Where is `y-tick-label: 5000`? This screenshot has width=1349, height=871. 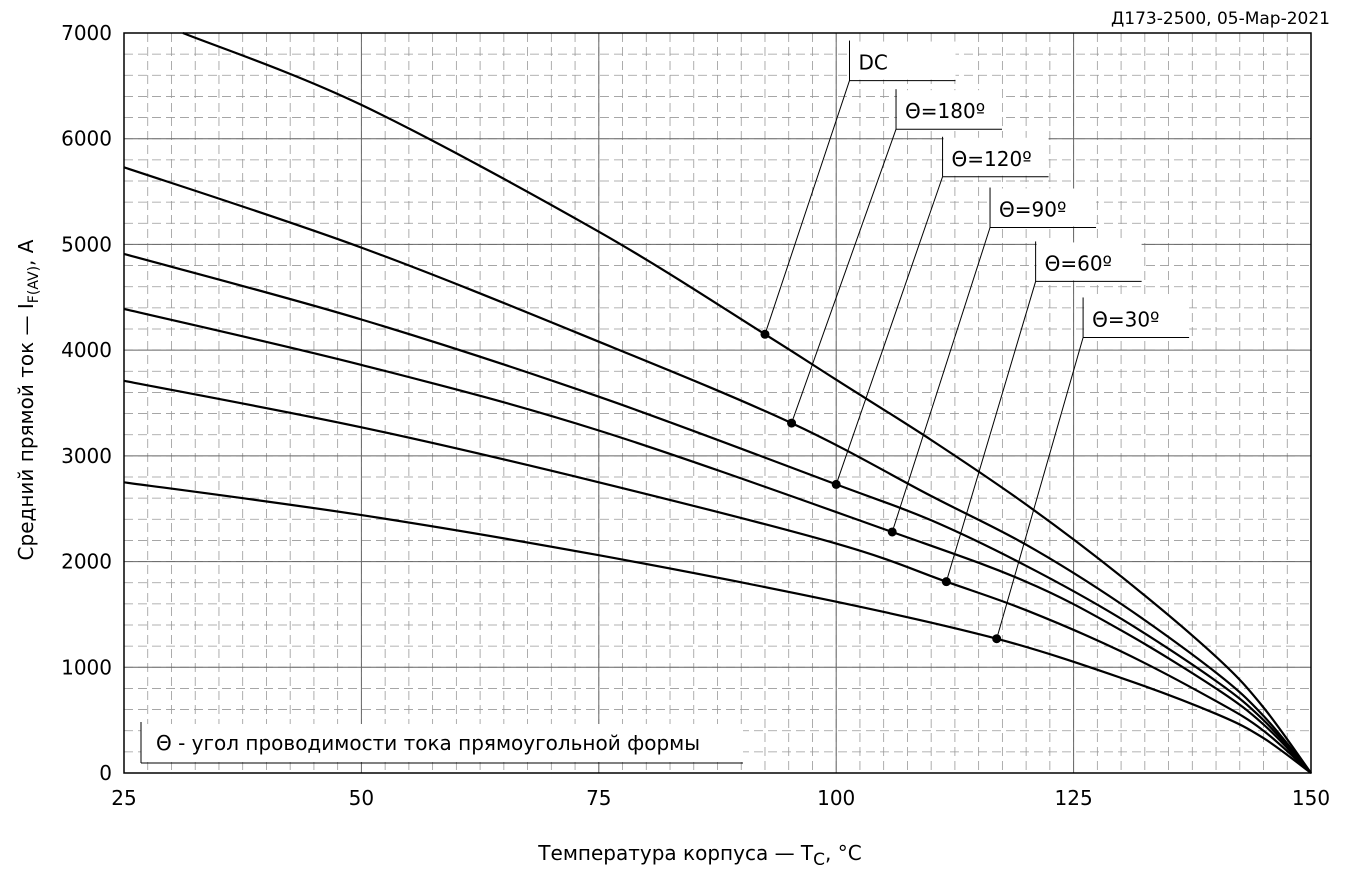
y-tick-label: 5000 is located at coordinates (86, 244).